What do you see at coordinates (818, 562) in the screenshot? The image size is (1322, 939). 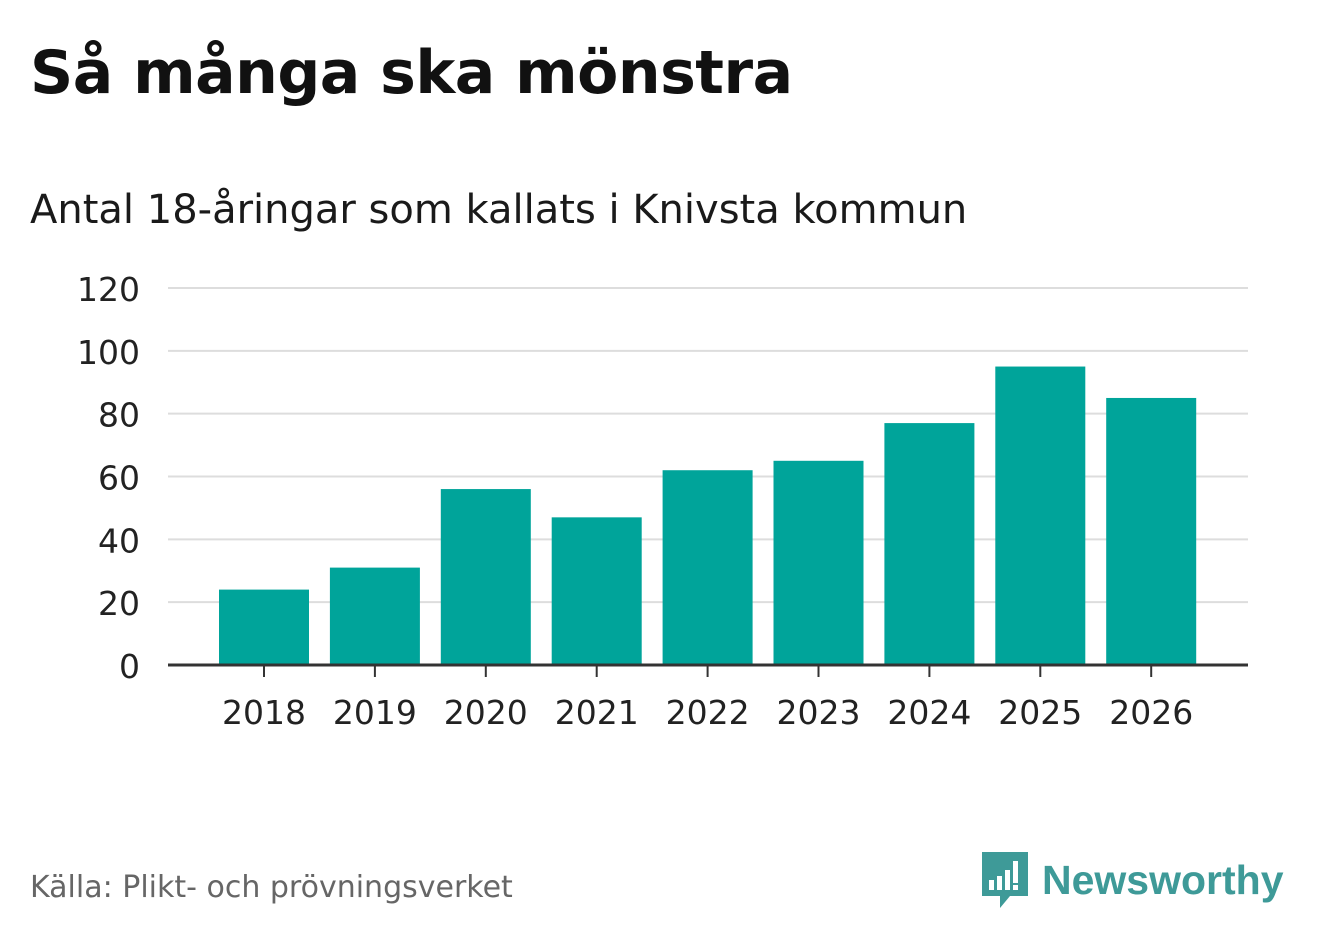 I see `bar-2023` at bounding box center [818, 562].